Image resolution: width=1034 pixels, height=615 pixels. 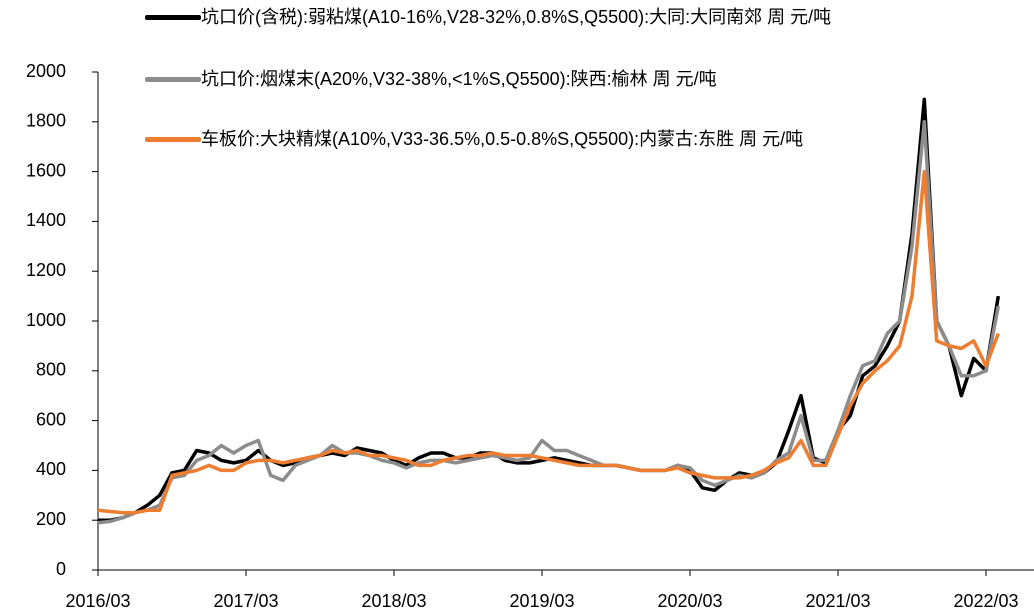 What do you see at coordinates (46, 220) in the screenshot?
I see `y-tick-label: 1400` at bounding box center [46, 220].